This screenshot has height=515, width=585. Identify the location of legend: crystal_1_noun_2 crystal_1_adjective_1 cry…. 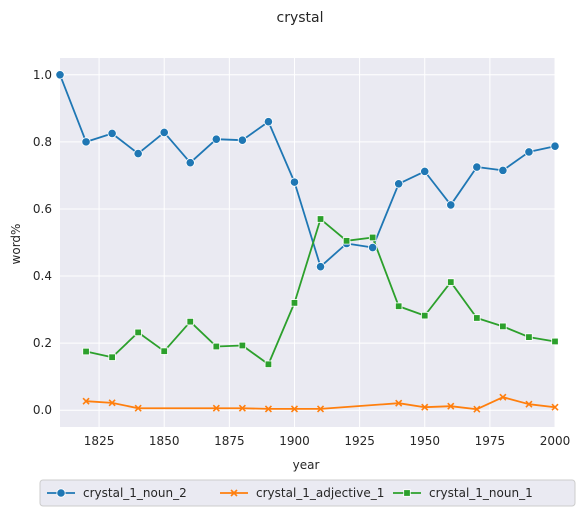
(307, 493).